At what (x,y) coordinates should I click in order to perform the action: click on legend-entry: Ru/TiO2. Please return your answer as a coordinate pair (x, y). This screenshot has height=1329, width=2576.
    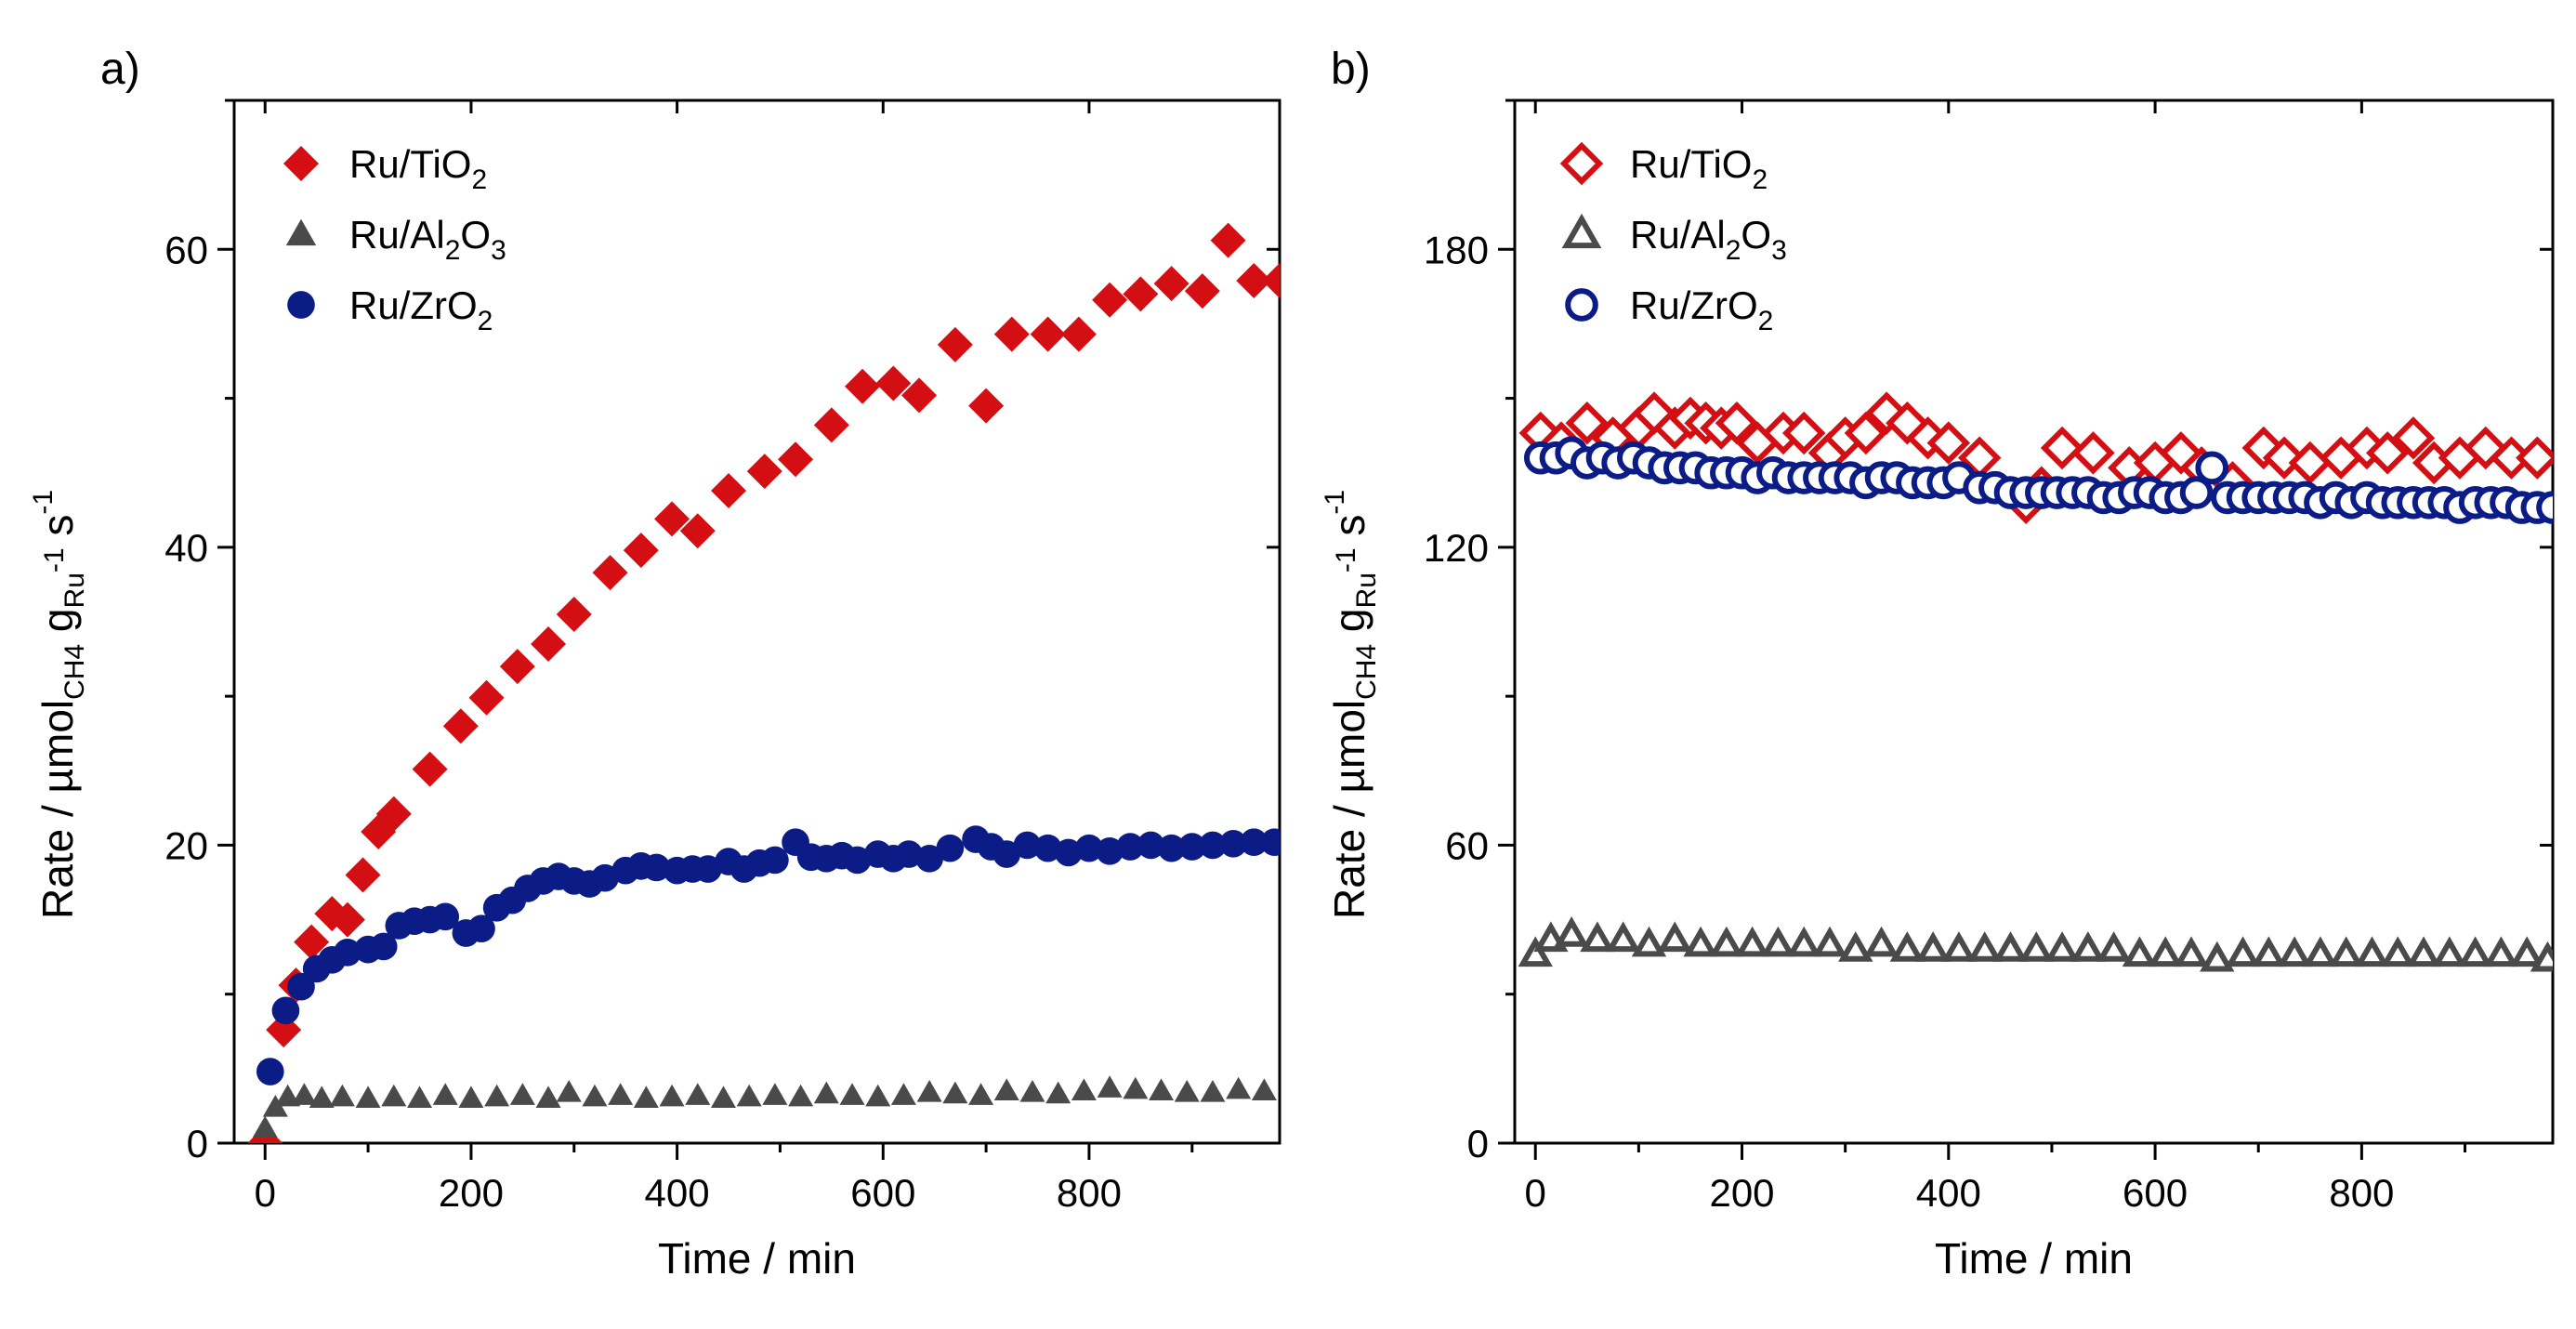
    Looking at the image, I should click on (1699, 168).